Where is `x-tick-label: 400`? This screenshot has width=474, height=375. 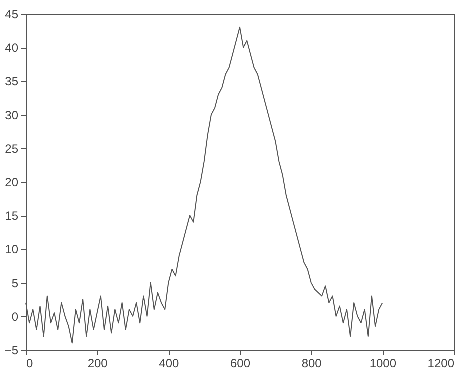 x-tick-label: 400 is located at coordinates (169, 363).